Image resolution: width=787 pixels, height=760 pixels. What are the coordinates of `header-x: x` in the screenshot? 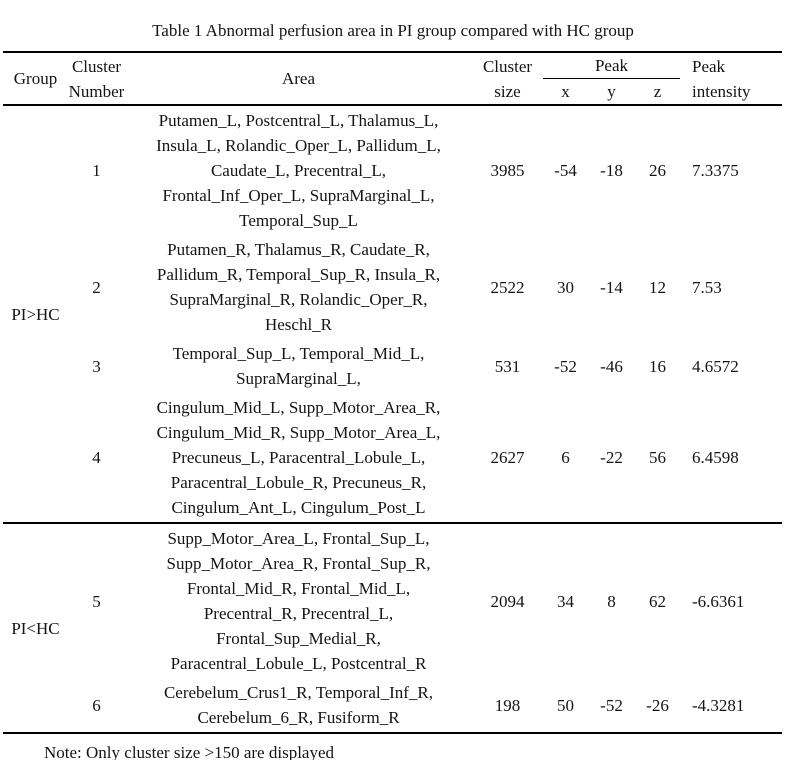 It's located at (565, 91).